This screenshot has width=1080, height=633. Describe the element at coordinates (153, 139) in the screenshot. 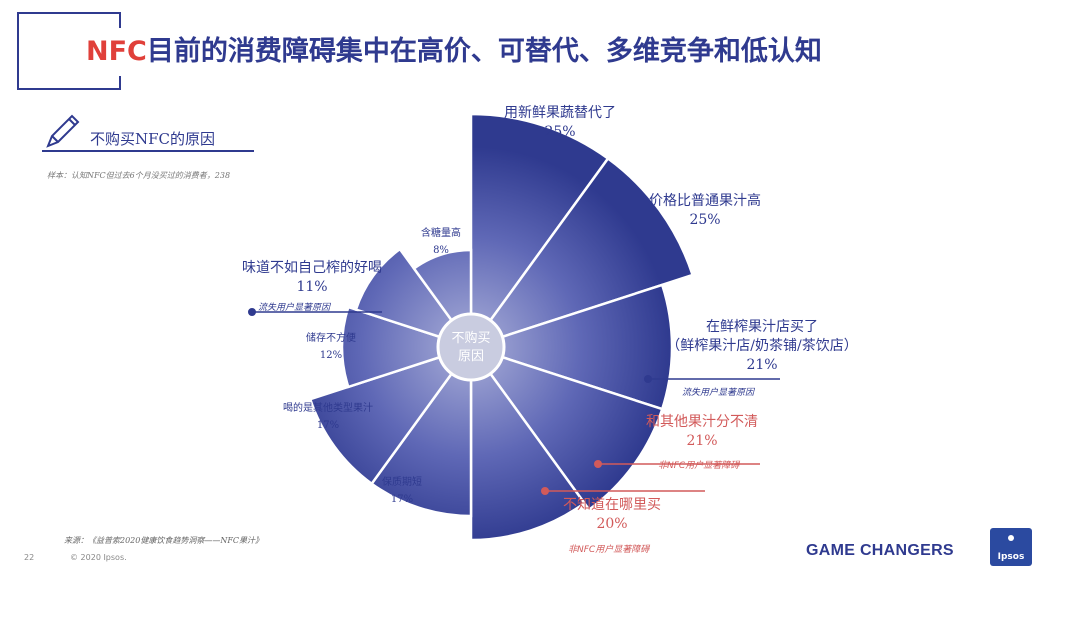

I see `subhead: 不购买NFC的原因` at that location.